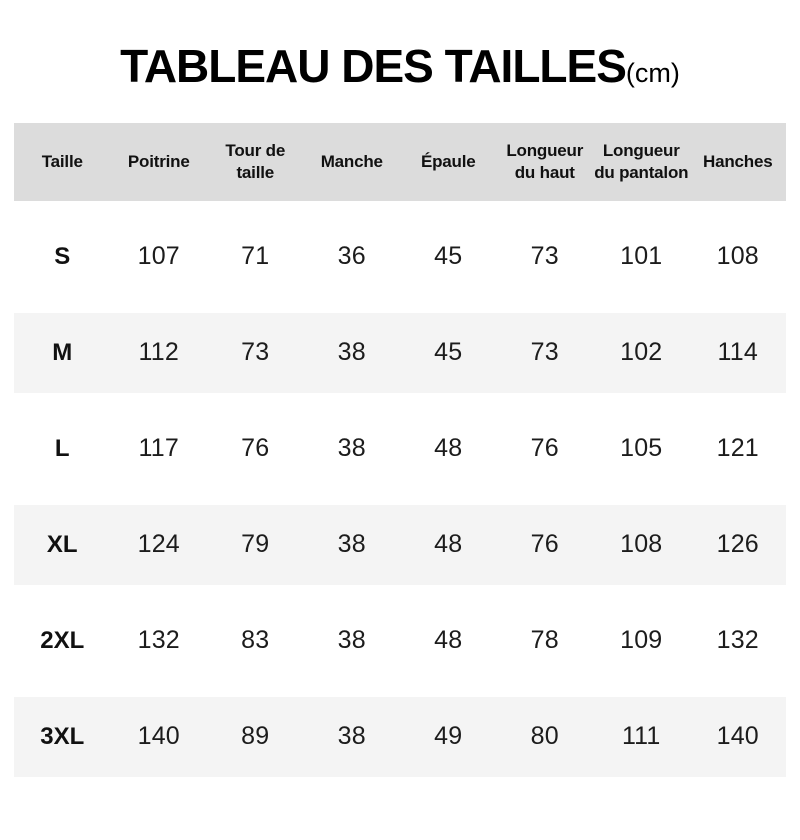 The width and height of the screenshot is (800, 840). Describe the element at coordinates (544, 736) in the screenshot. I see `cell-longueur-du-haut: 80` at that location.